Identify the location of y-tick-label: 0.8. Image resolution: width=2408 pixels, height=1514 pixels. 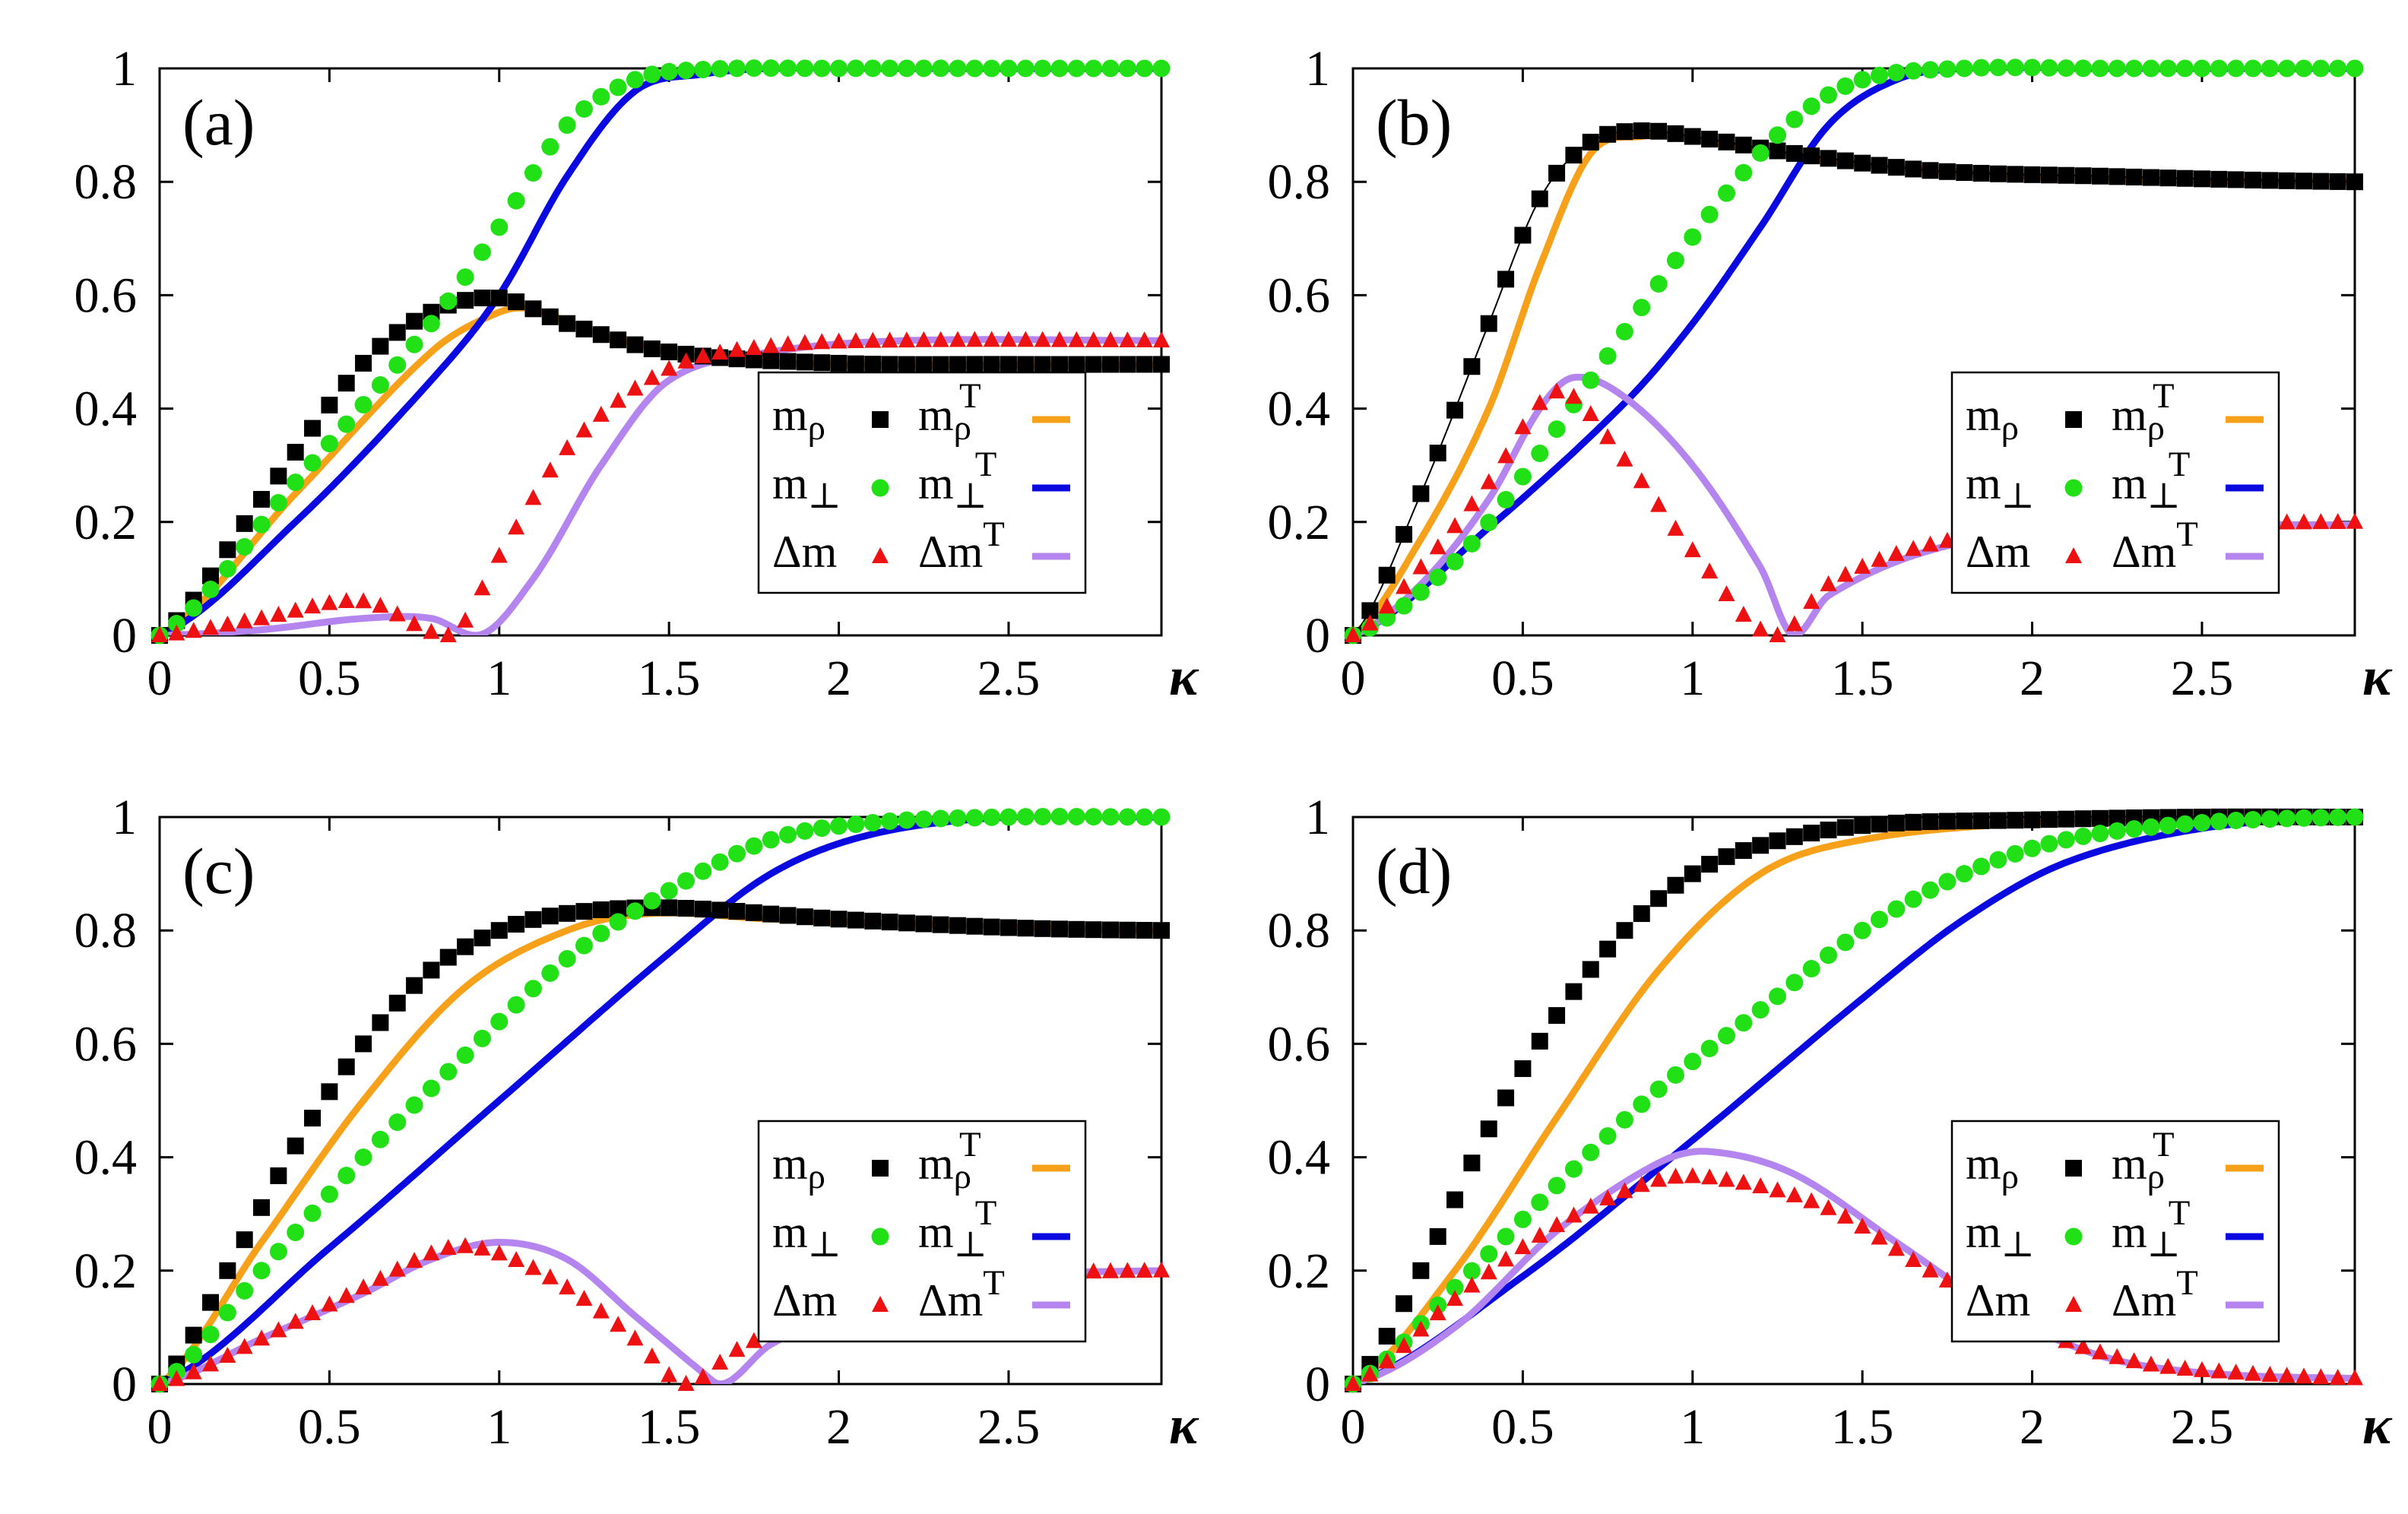
(106, 931).